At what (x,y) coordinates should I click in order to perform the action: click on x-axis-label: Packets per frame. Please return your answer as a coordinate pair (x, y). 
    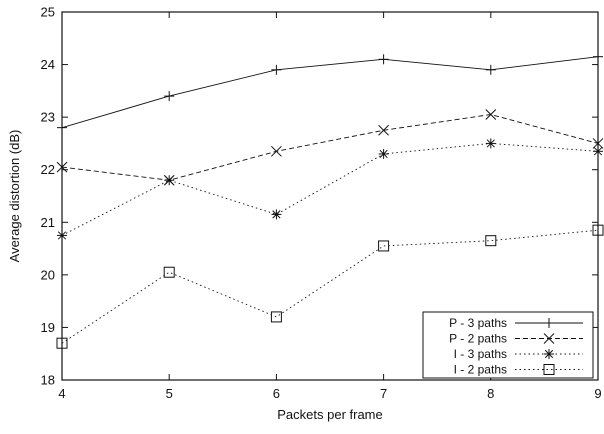
    Looking at the image, I should click on (330, 414).